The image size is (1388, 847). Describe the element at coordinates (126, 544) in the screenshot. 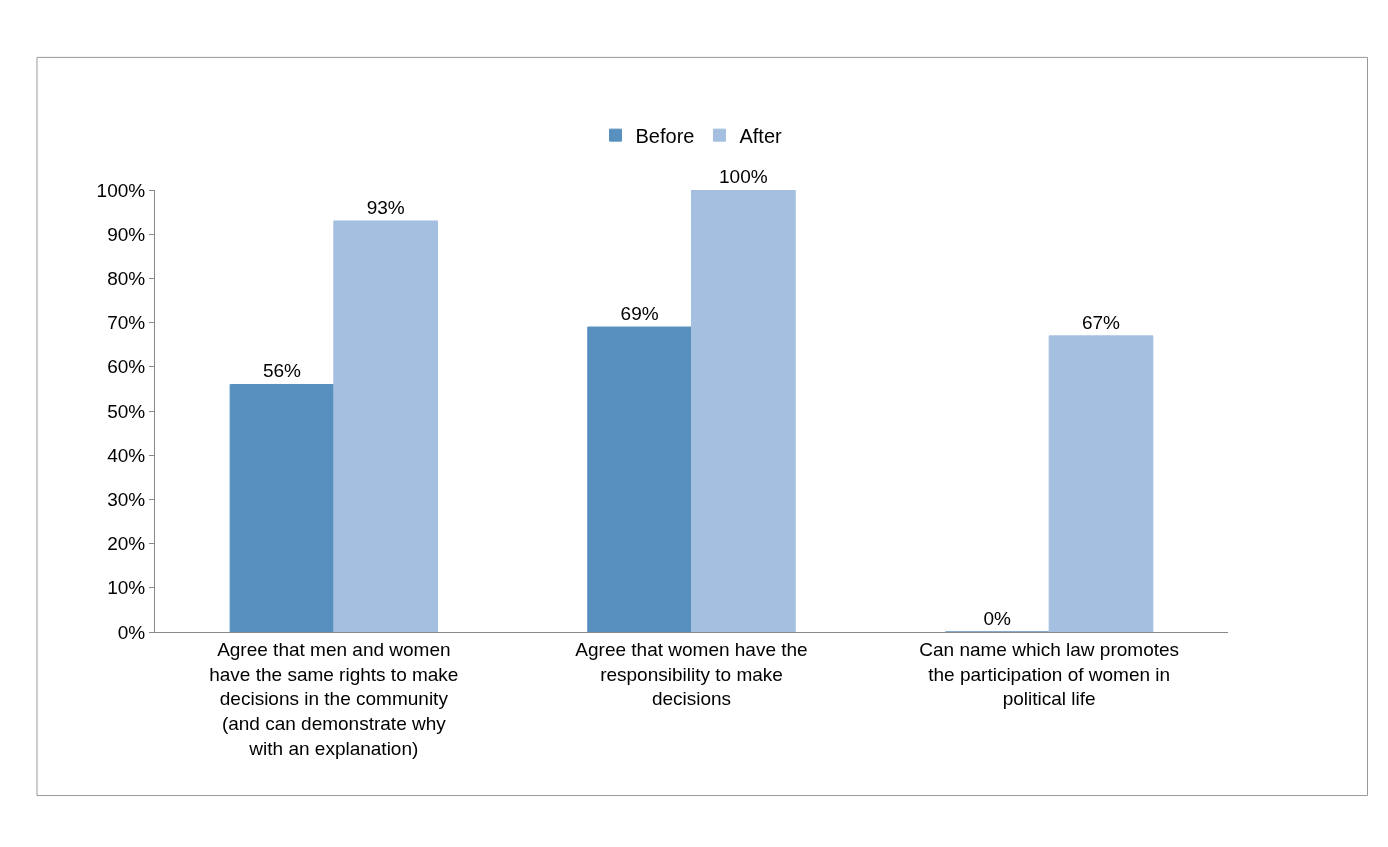

I see `y-tick-label: 20%` at that location.